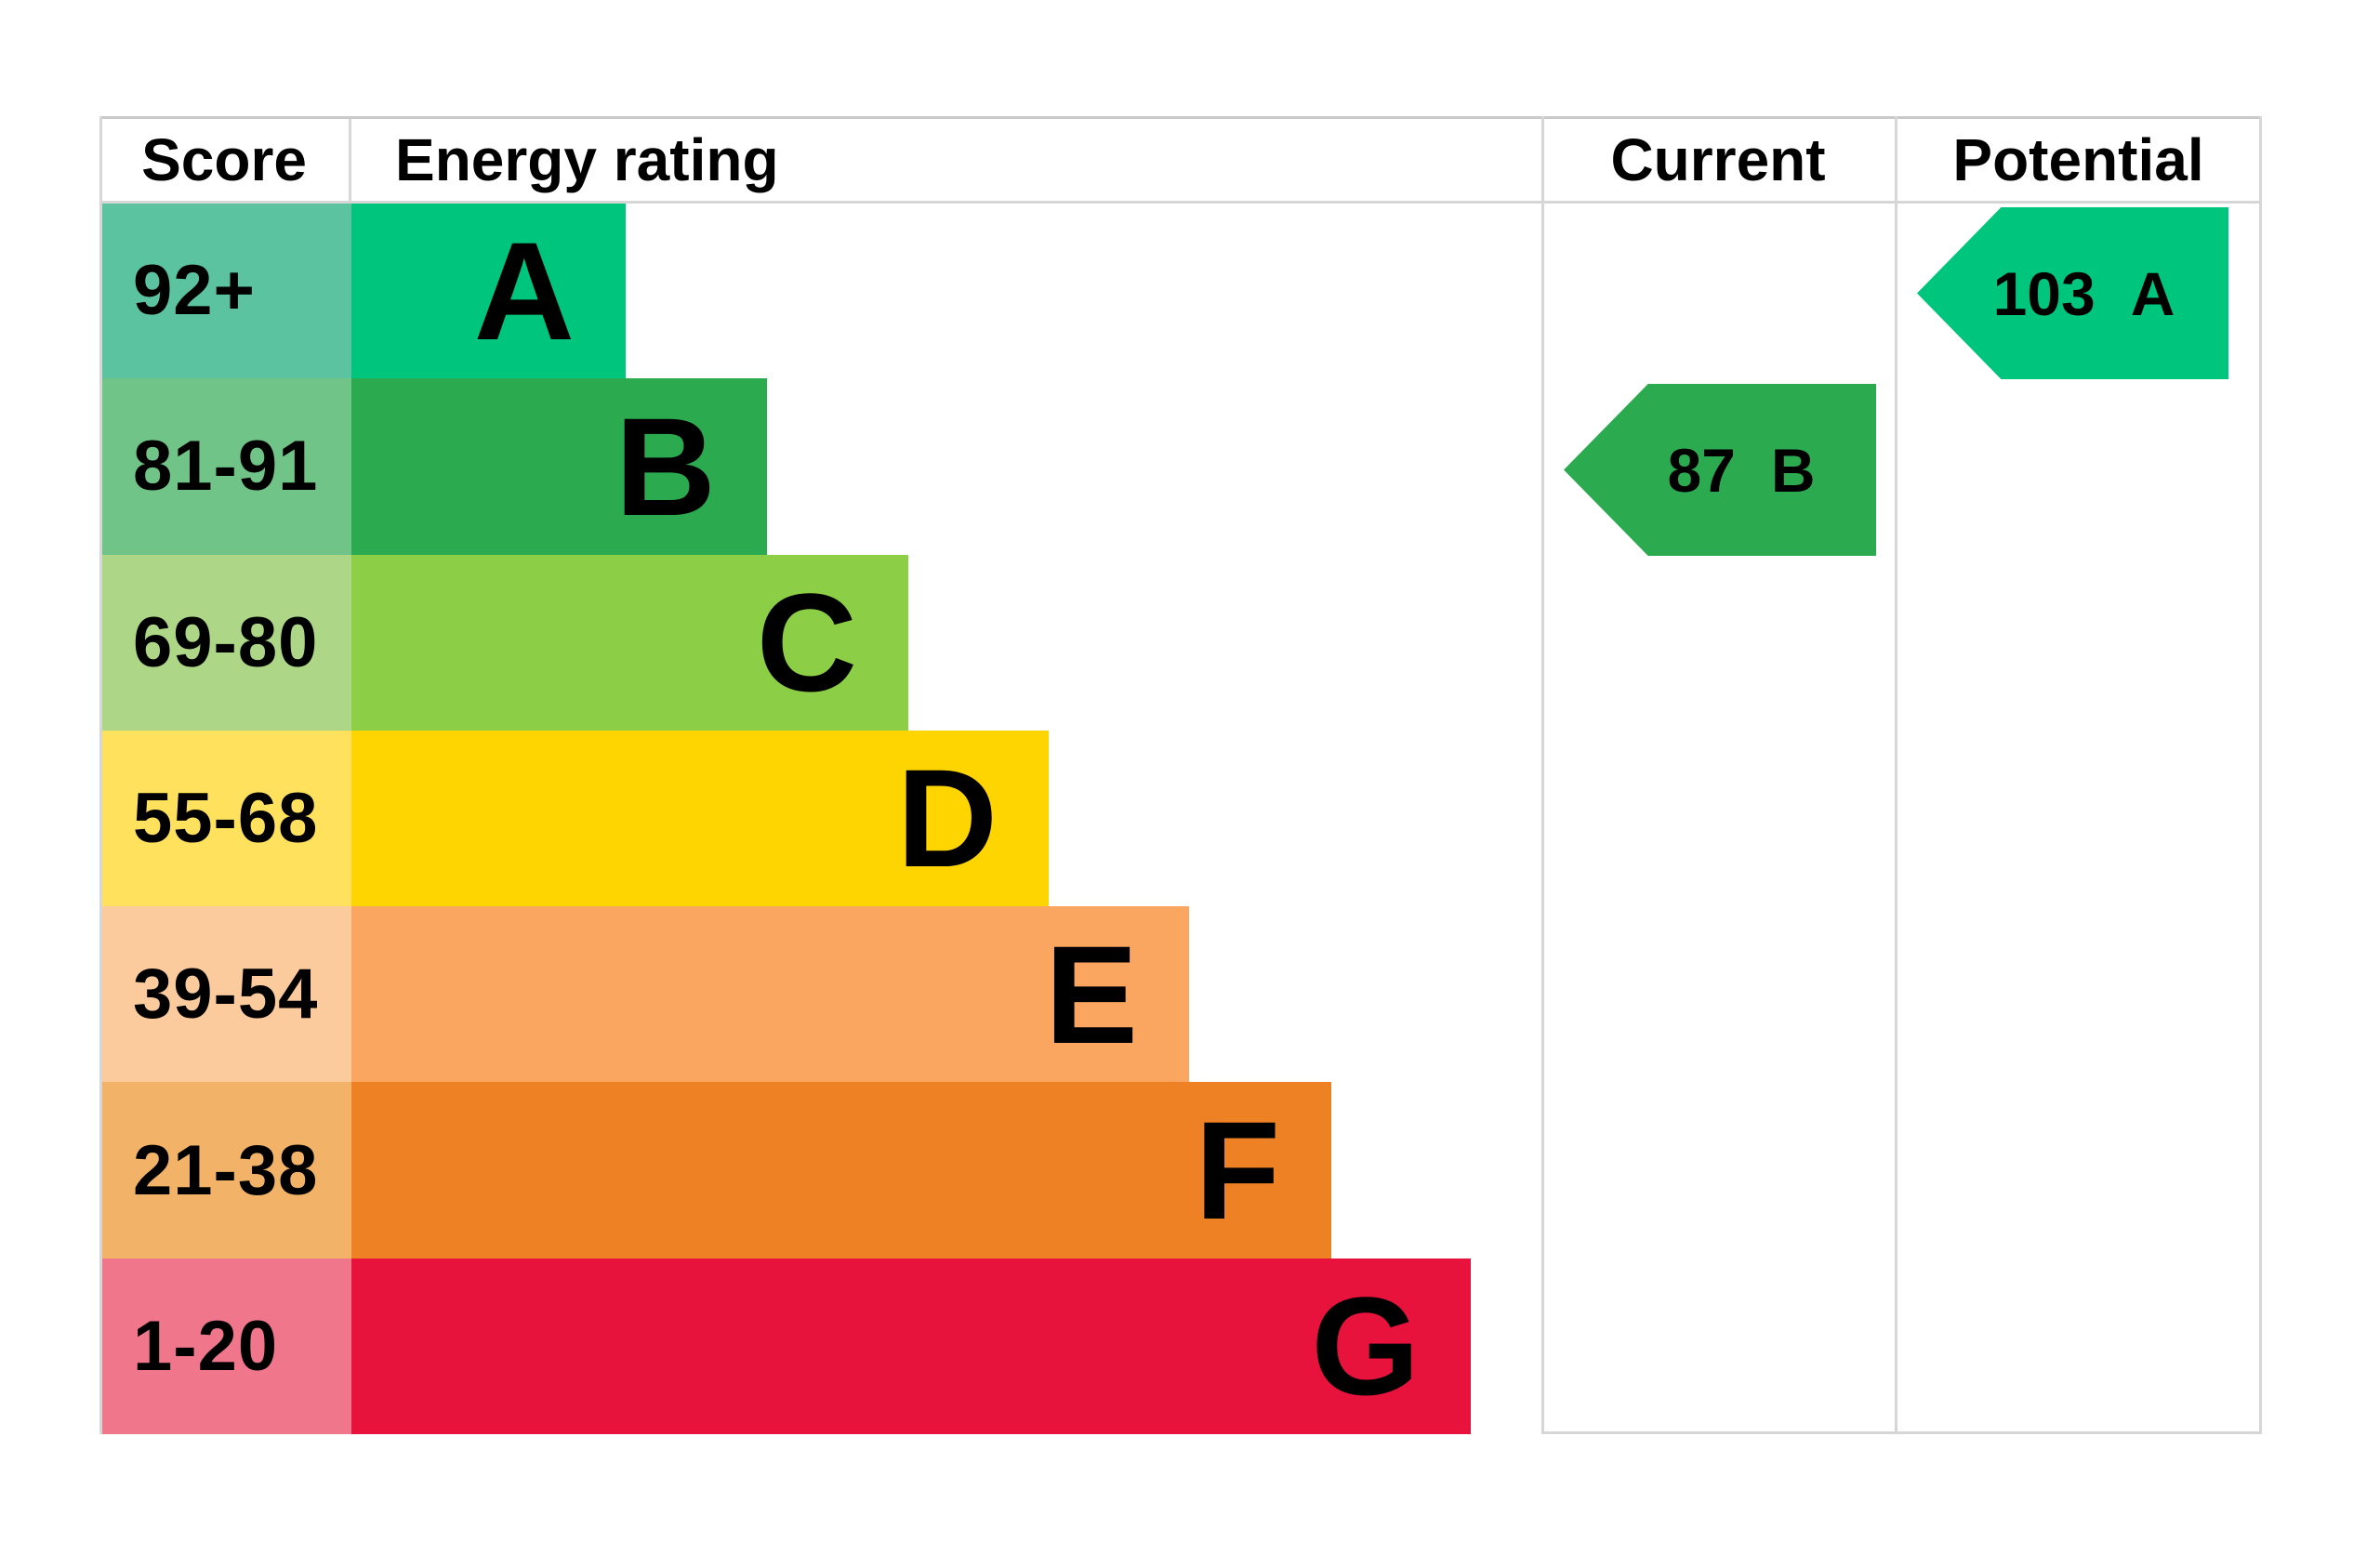 The width and height of the screenshot is (2380, 1542). Describe the element at coordinates (1701, 470) in the screenshot. I see `current-score-value: 87` at that location.